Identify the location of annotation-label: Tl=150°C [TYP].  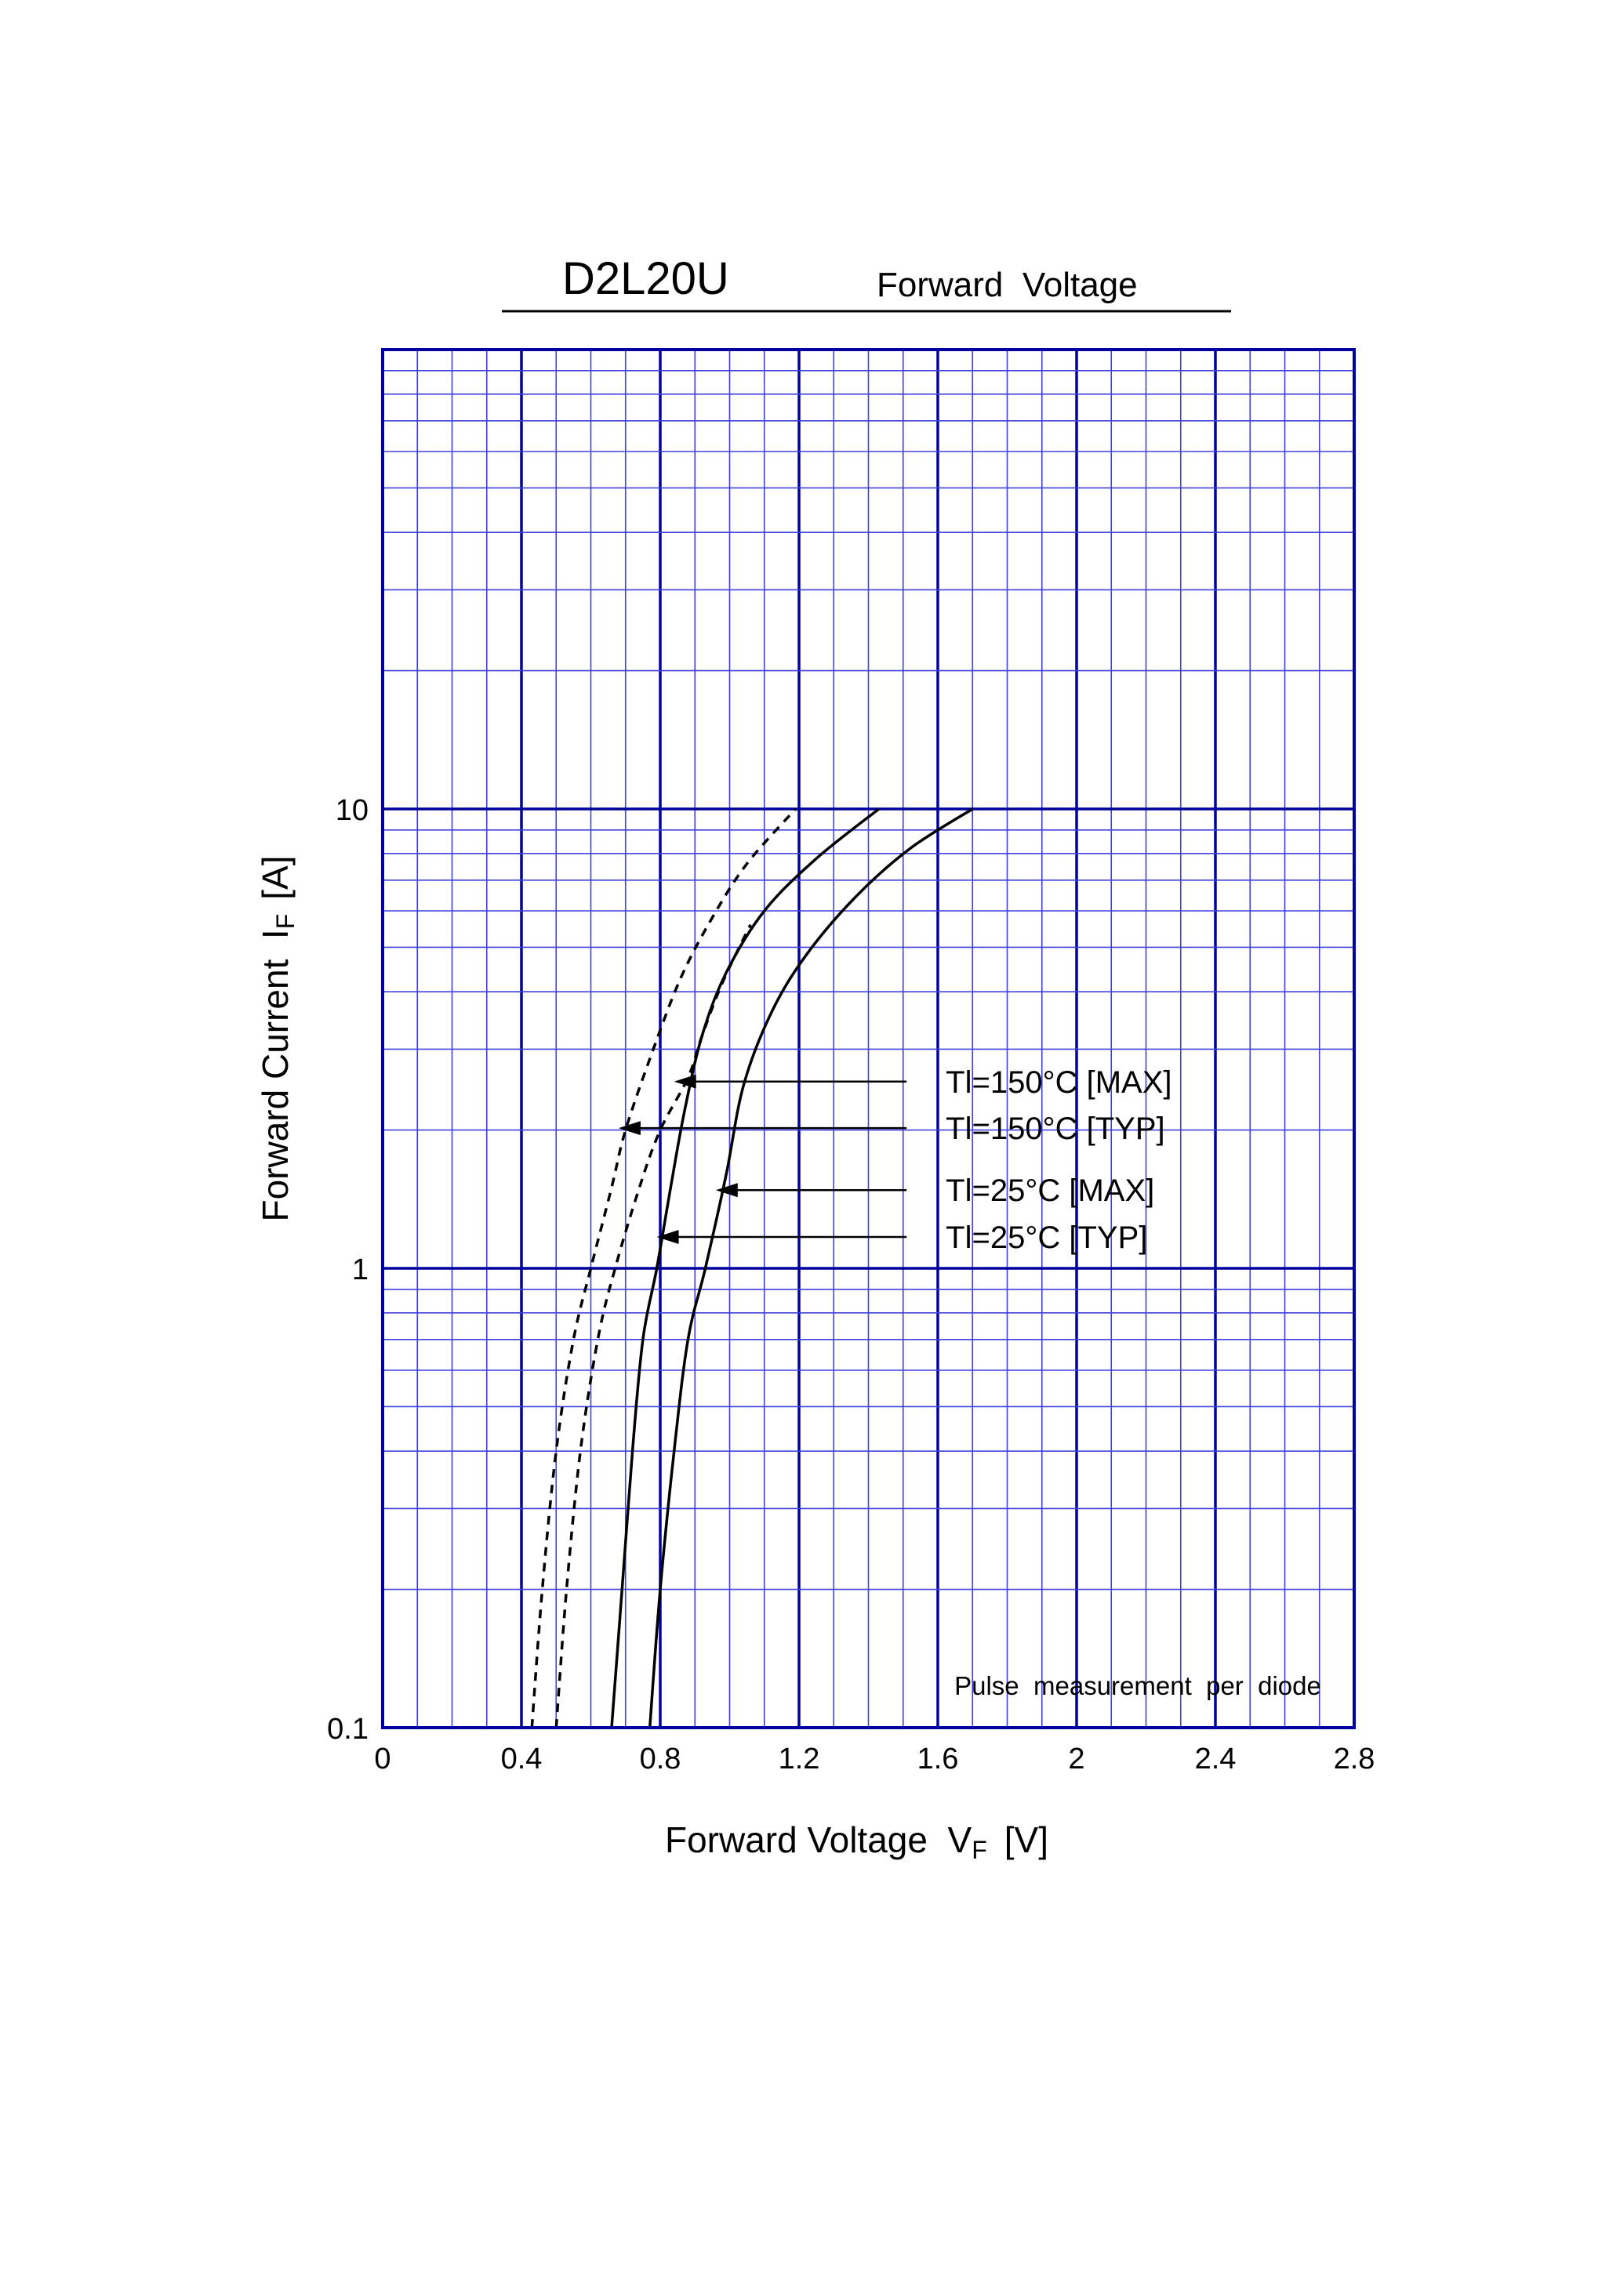
(1055, 1129).